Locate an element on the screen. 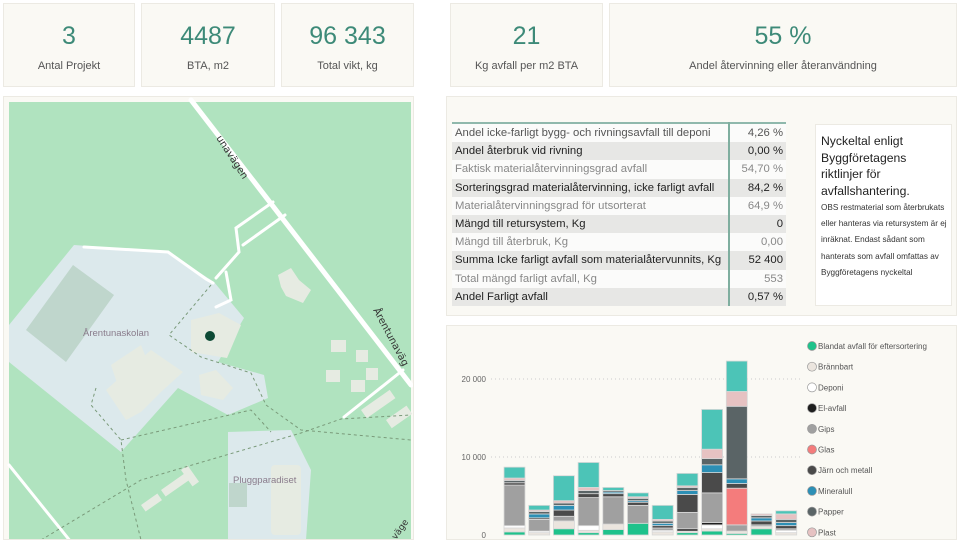 The height and width of the screenshot is (540, 960). row-name: Andel återbruk vid rivning is located at coordinates (591, 151).